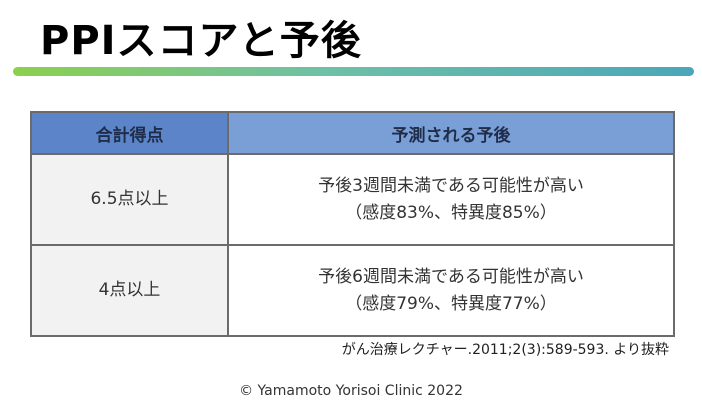 Image resolution: width=702 pixels, height=416 pixels. What do you see at coordinates (451, 276) in the screenshot?
I see `prognosis-text: 予後6週間未満である可能性が高い` at bounding box center [451, 276].